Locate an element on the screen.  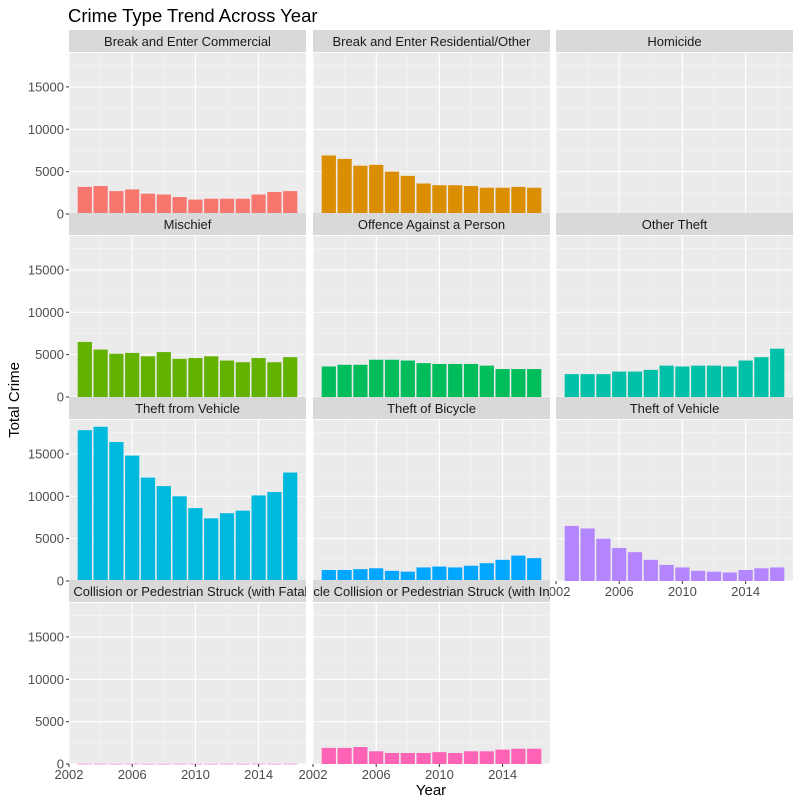
facet-panel: Homicide is located at coordinates (674, 122).